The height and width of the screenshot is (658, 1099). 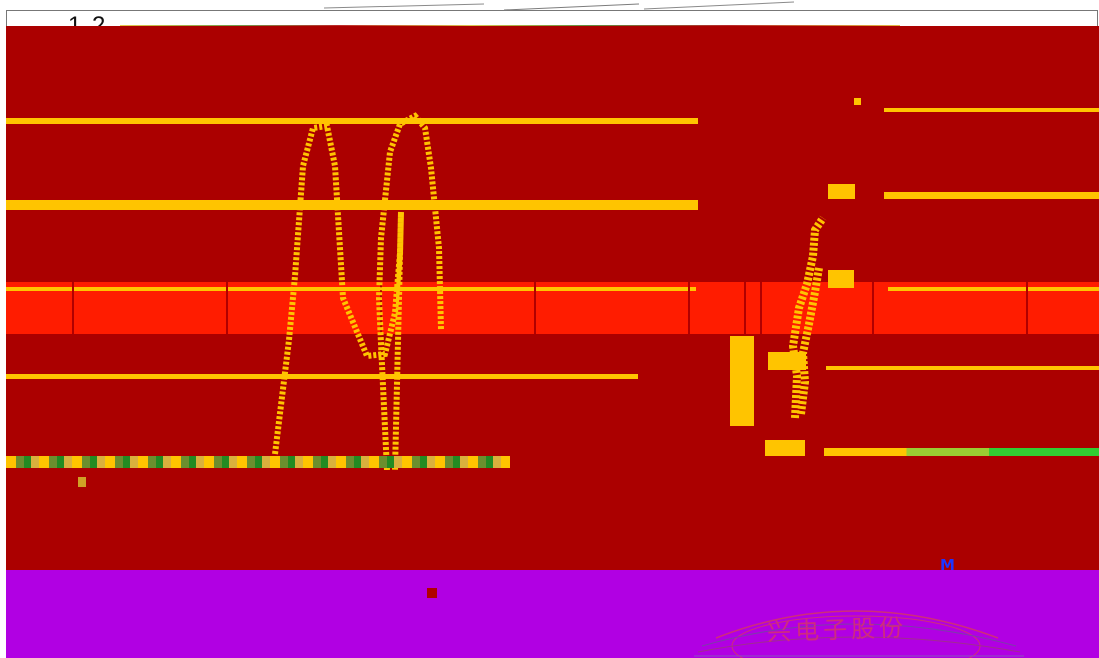 I want to click on stray-mark: M, so click(x=947, y=565).